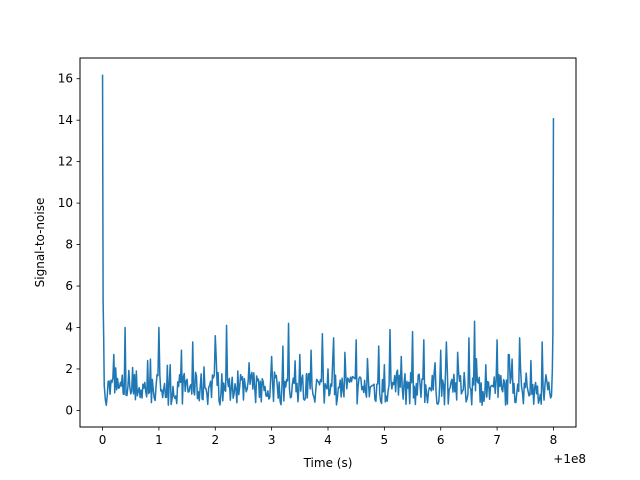  What do you see at coordinates (40, 243) in the screenshot?
I see `y-axis-label: Signal-to-noise` at bounding box center [40, 243].